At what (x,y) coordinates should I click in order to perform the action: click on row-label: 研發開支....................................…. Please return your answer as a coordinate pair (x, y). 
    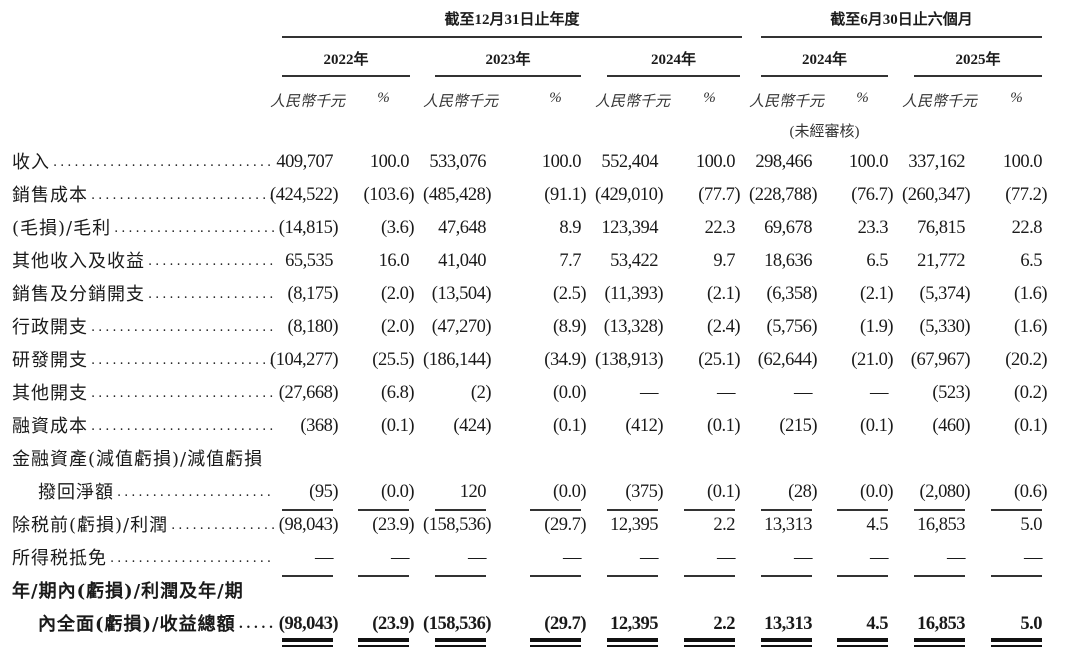
    Looking at the image, I should click on (143, 360).